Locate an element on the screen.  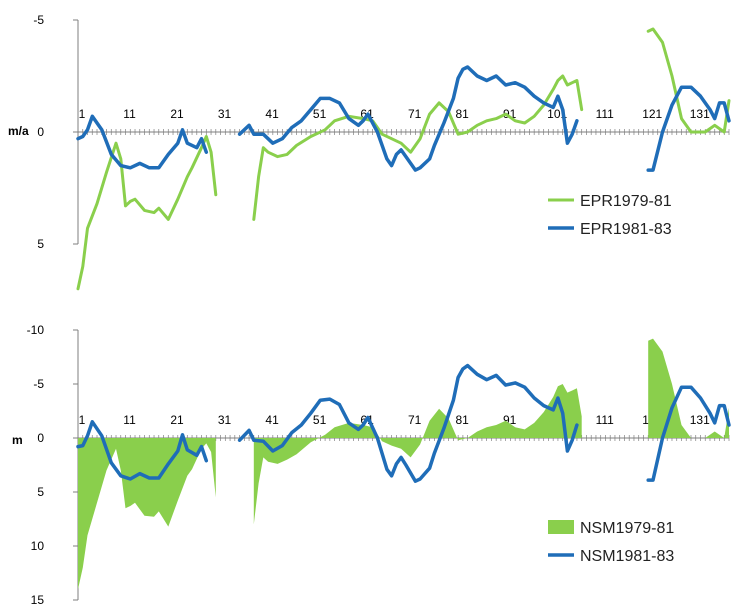
epr-y-axis-label: m/a is located at coordinates (18, 131).